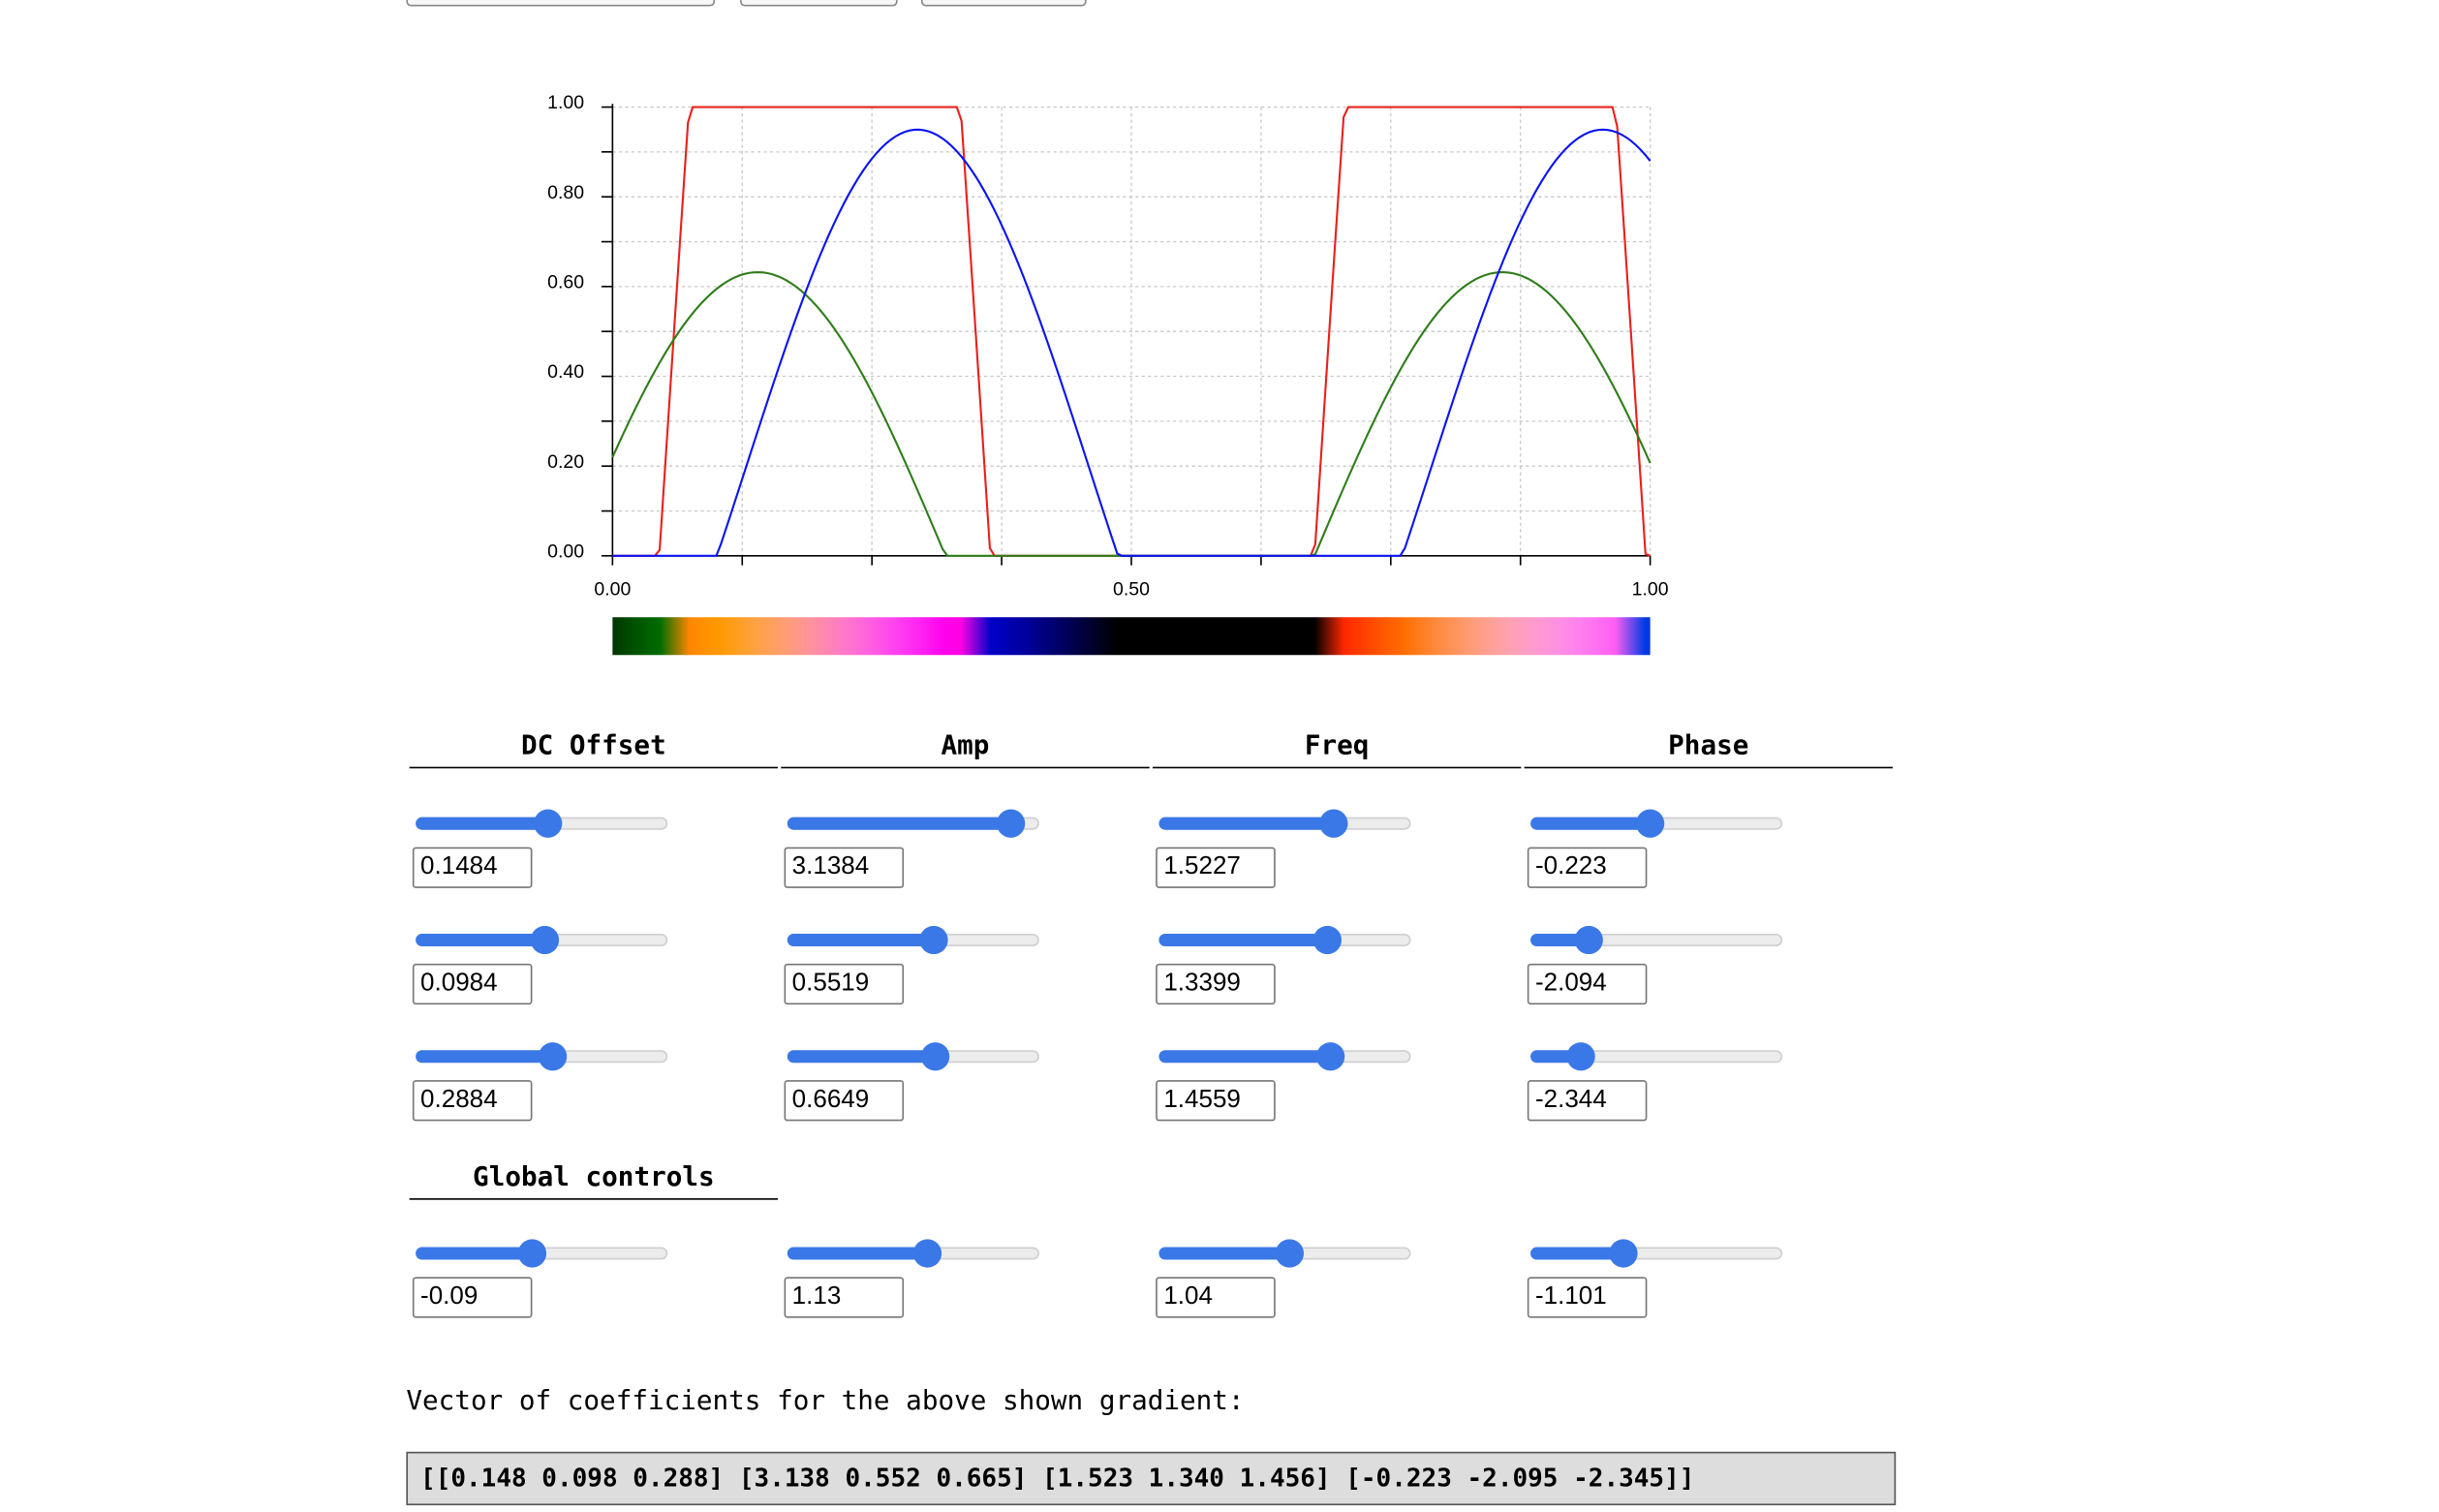 Image resolution: width=2439 pixels, height=1512 pixels. I want to click on y-tick-label: 0.80, so click(565, 192).